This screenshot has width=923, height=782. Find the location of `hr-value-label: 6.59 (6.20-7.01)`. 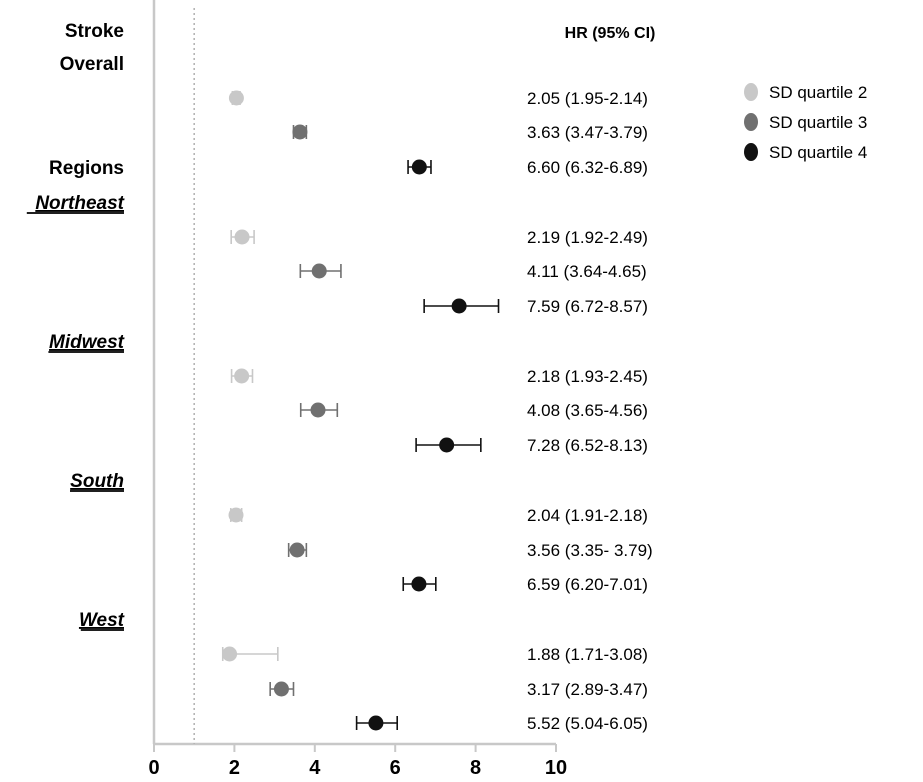

hr-value-label: 6.59 (6.20-7.01) is located at coordinates (587, 584).